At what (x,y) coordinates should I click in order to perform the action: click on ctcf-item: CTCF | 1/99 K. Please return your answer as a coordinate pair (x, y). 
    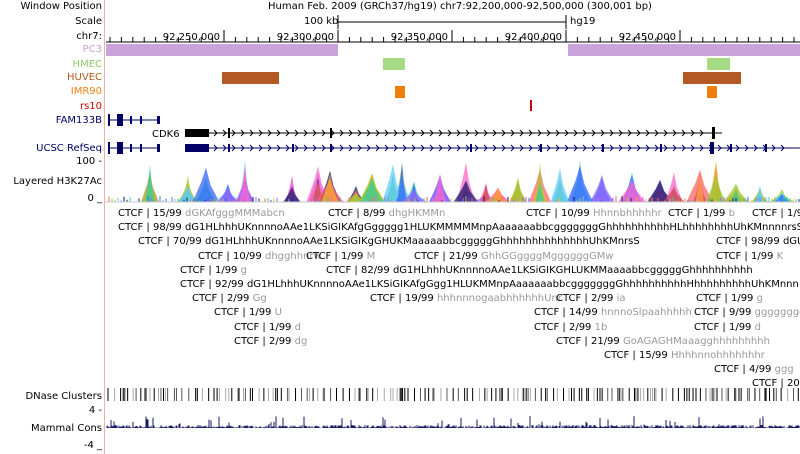
    Looking at the image, I should click on (750, 256).